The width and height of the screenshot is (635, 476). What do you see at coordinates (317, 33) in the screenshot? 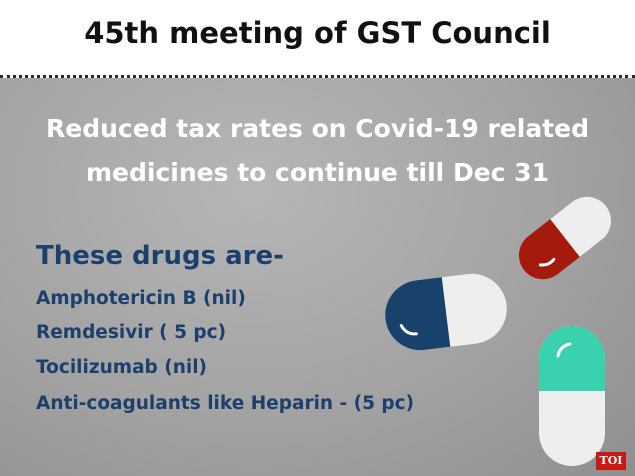
I see `page-title: 45th meeting of GST Council` at bounding box center [317, 33].